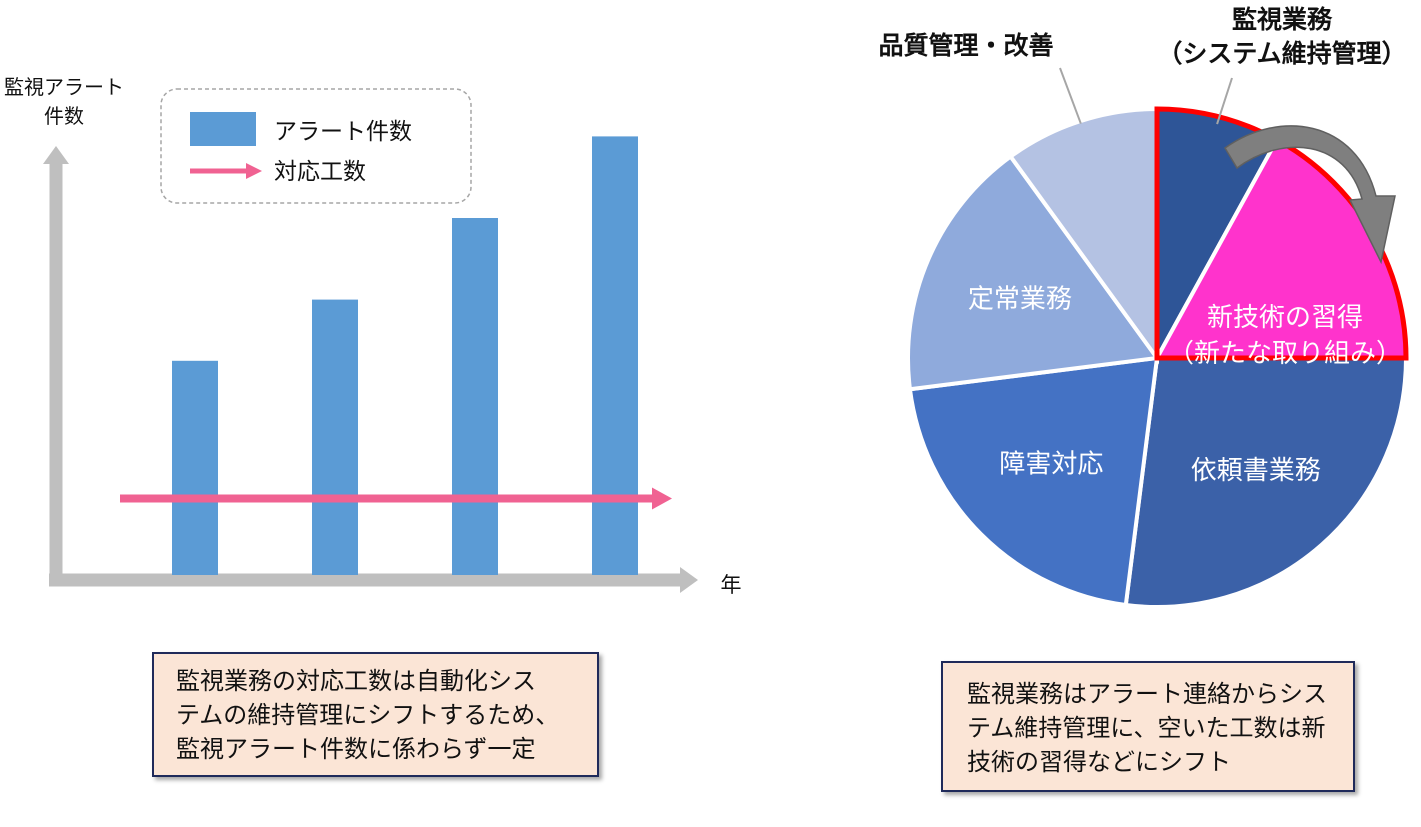 The width and height of the screenshot is (1421, 827). Describe the element at coordinates (1020, 300) in the screenshot. I see `pie-label-5: 定常業務` at that location.